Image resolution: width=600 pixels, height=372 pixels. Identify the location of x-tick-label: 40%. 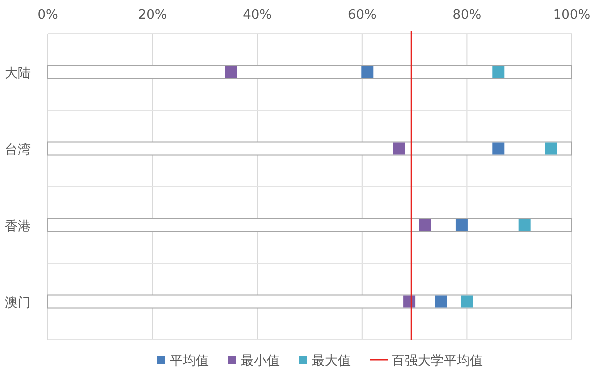
(257, 15).